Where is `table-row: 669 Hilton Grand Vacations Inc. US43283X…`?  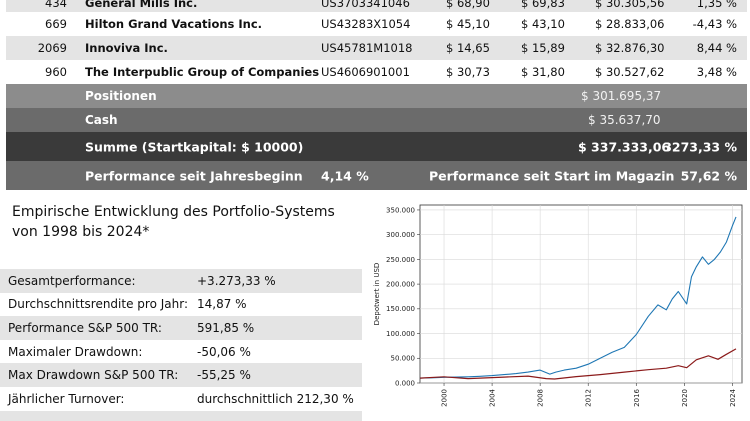
table-row: 669 Hilton Grand Vacations Inc. US43283X… is located at coordinates (376, 24).